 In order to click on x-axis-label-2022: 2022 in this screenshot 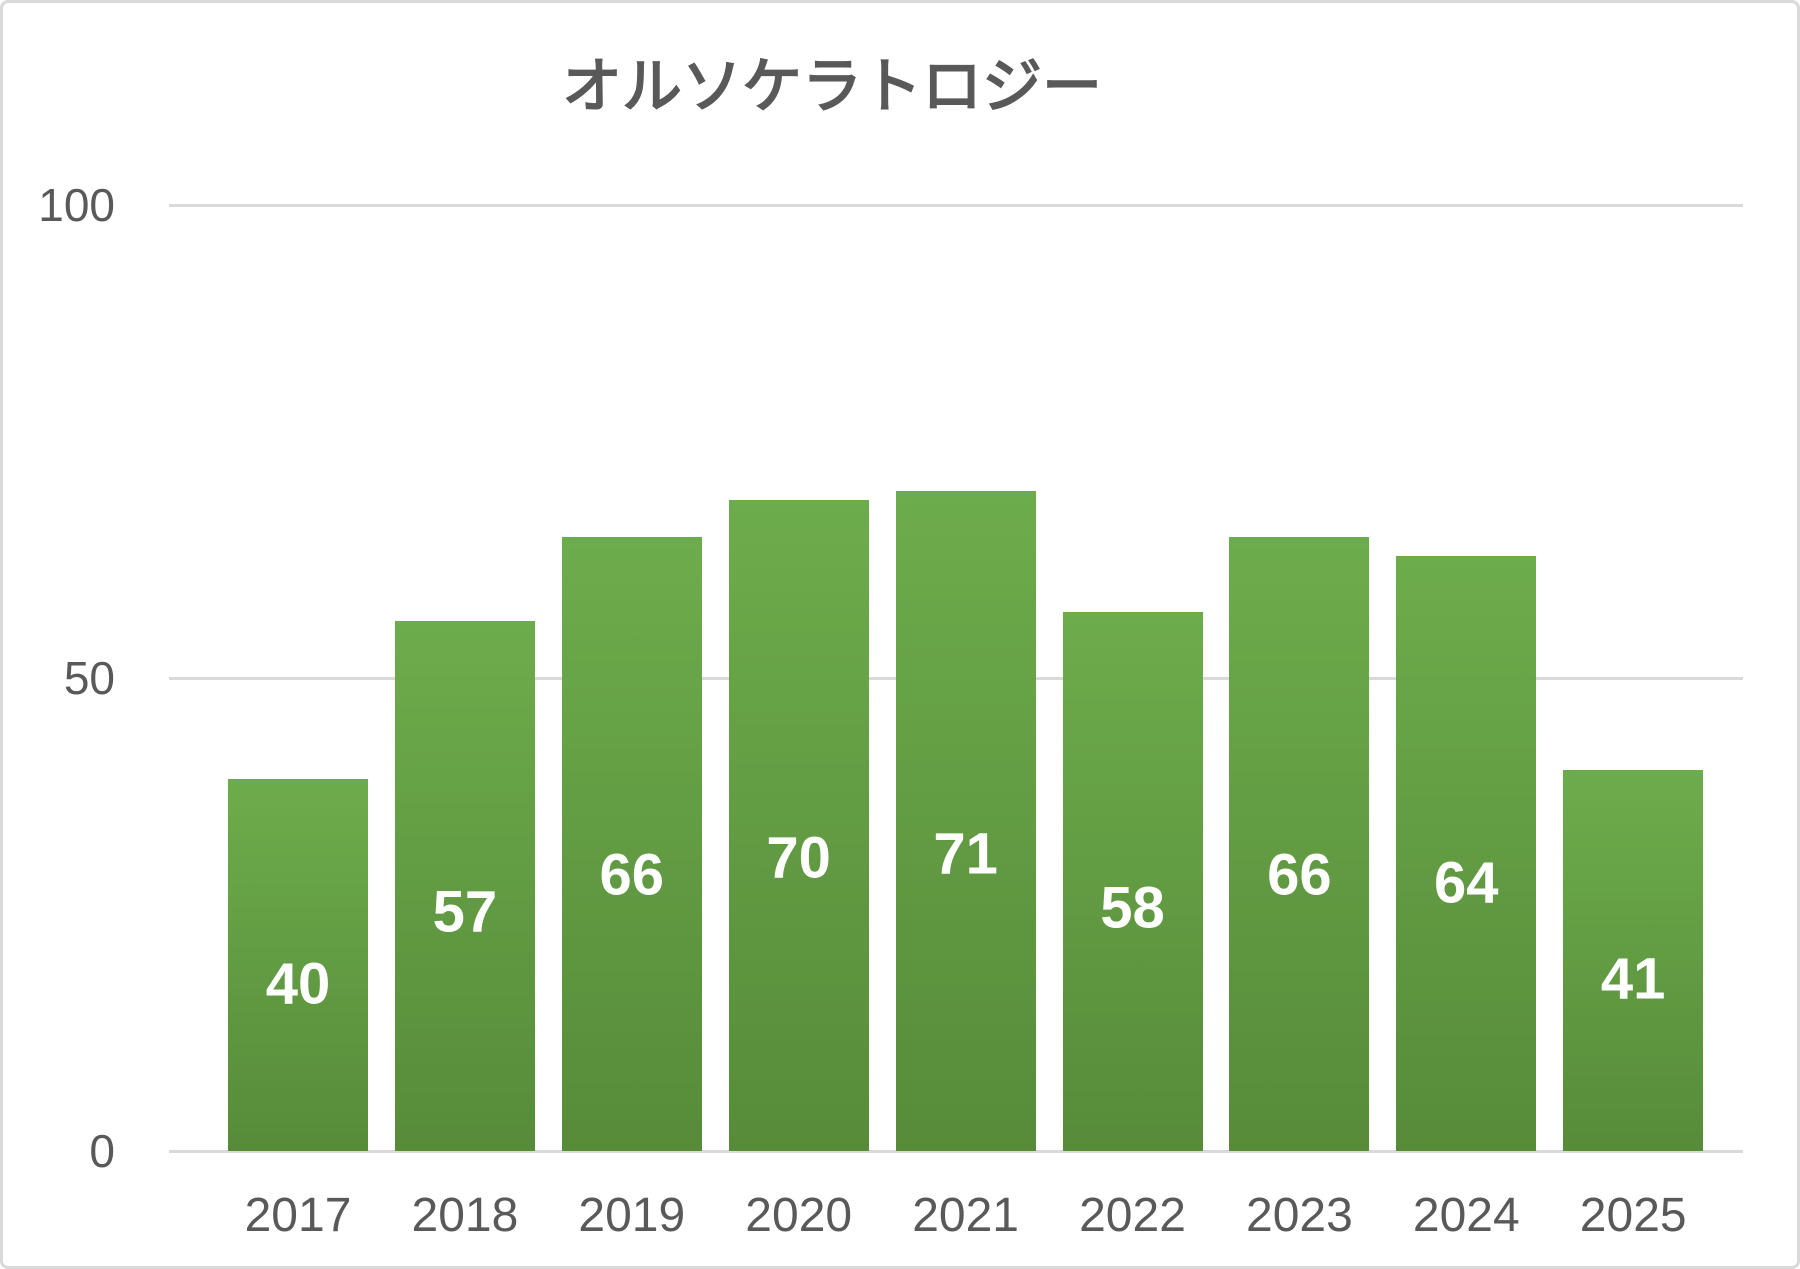, I will do `click(1132, 1215)`.